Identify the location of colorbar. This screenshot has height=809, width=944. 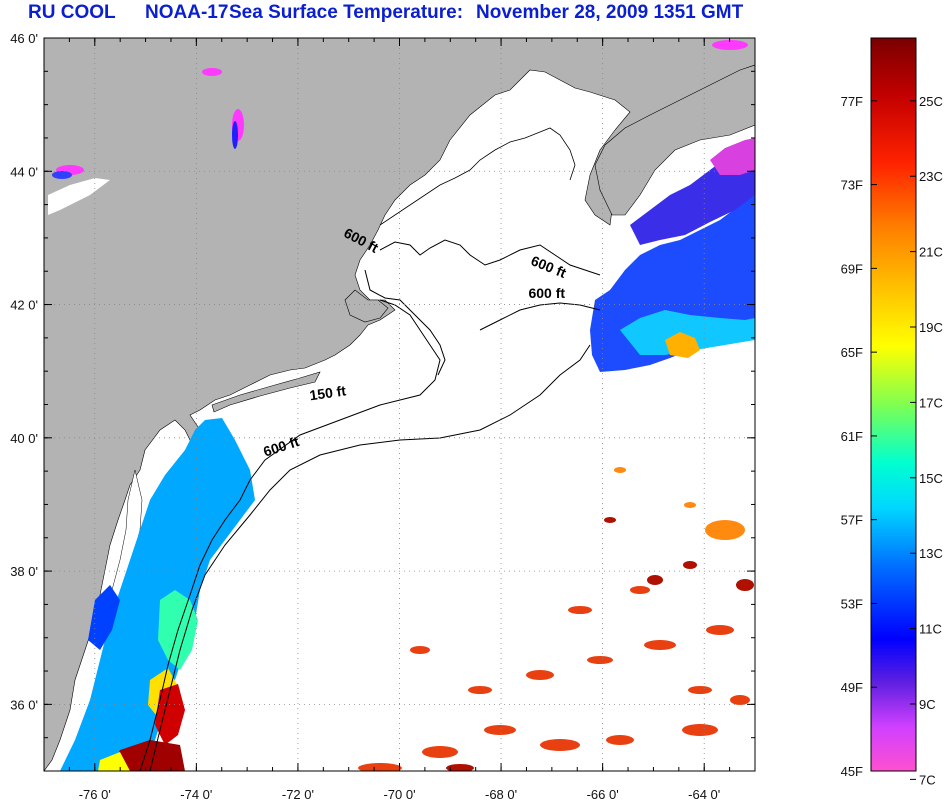
(893, 404).